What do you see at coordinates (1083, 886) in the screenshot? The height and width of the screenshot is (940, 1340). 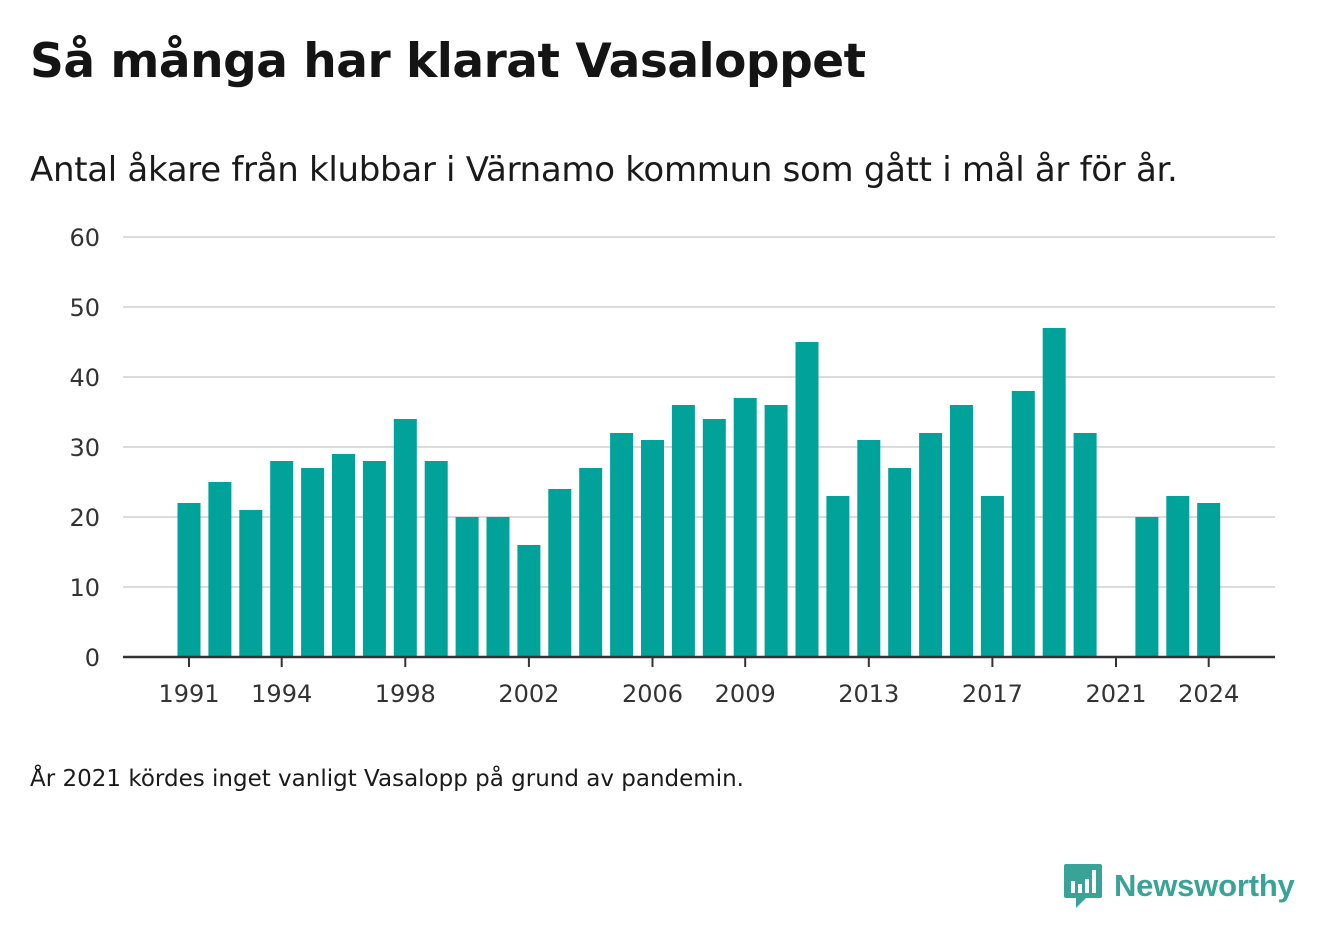 I see `newsworthy-chart-icon` at bounding box center [1083, 886].